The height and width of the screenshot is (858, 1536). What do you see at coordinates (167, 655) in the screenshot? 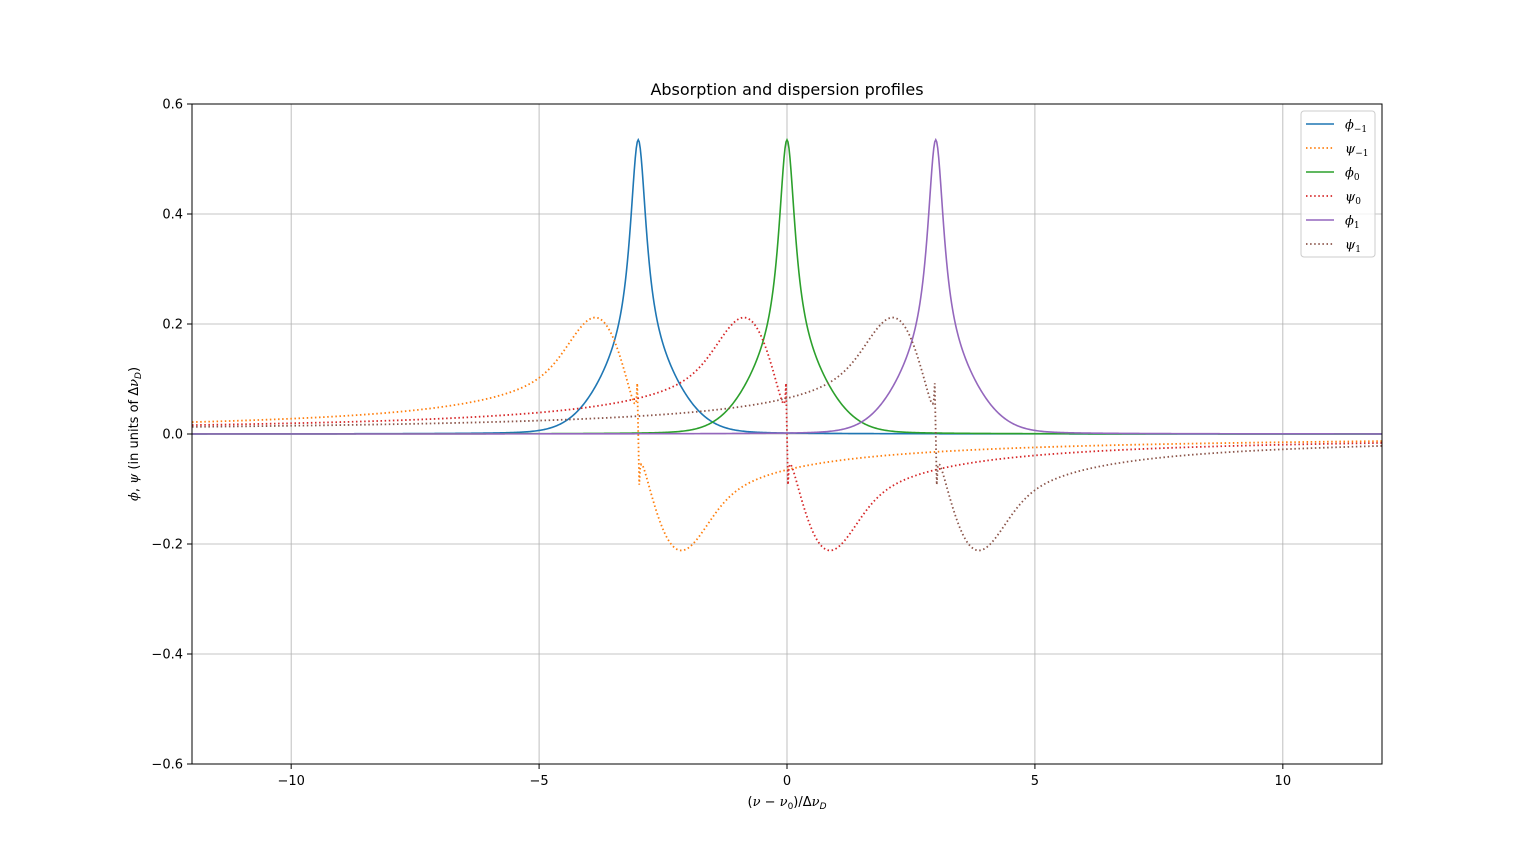
I see `y-tick-label: −0.4` at bounding box center [167, 655].